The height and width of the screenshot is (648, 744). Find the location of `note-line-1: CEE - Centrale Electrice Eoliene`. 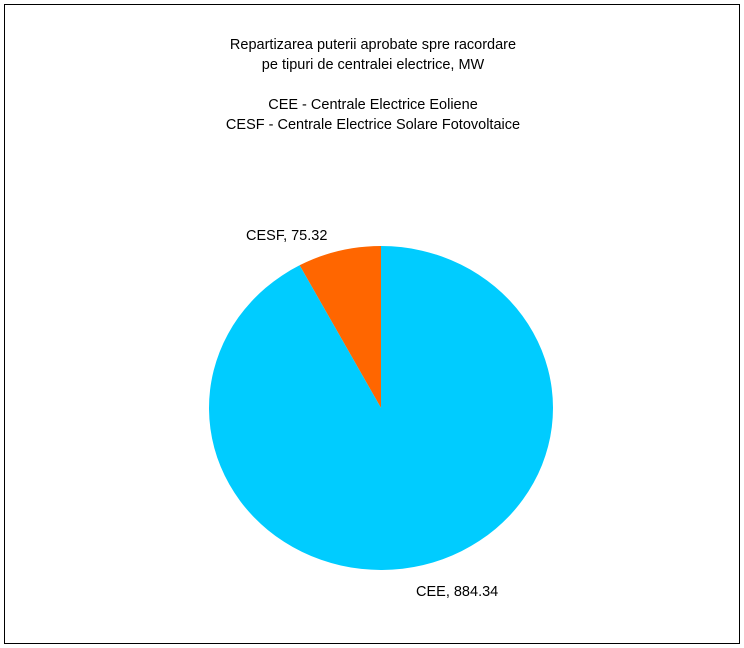

note-line-1: CEE - Centrale Electrice Eoliene is located at coordinates (373, 105).